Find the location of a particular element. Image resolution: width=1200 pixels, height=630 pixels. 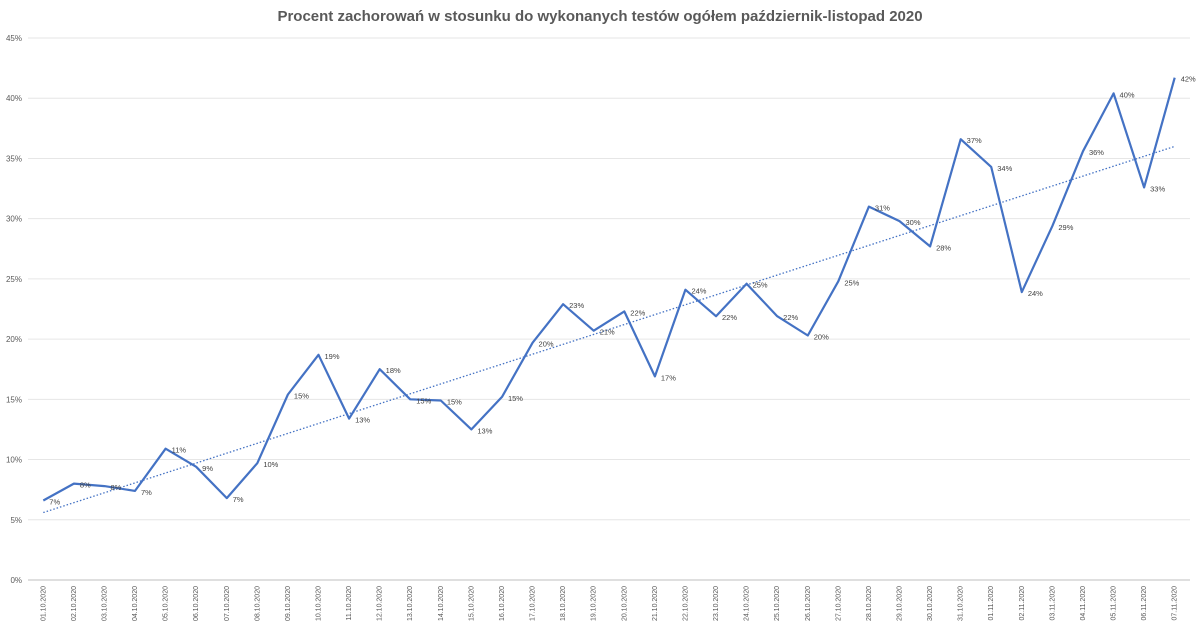

x-tick-label: 05.11.2020 is located at coordinates (1114, 603).